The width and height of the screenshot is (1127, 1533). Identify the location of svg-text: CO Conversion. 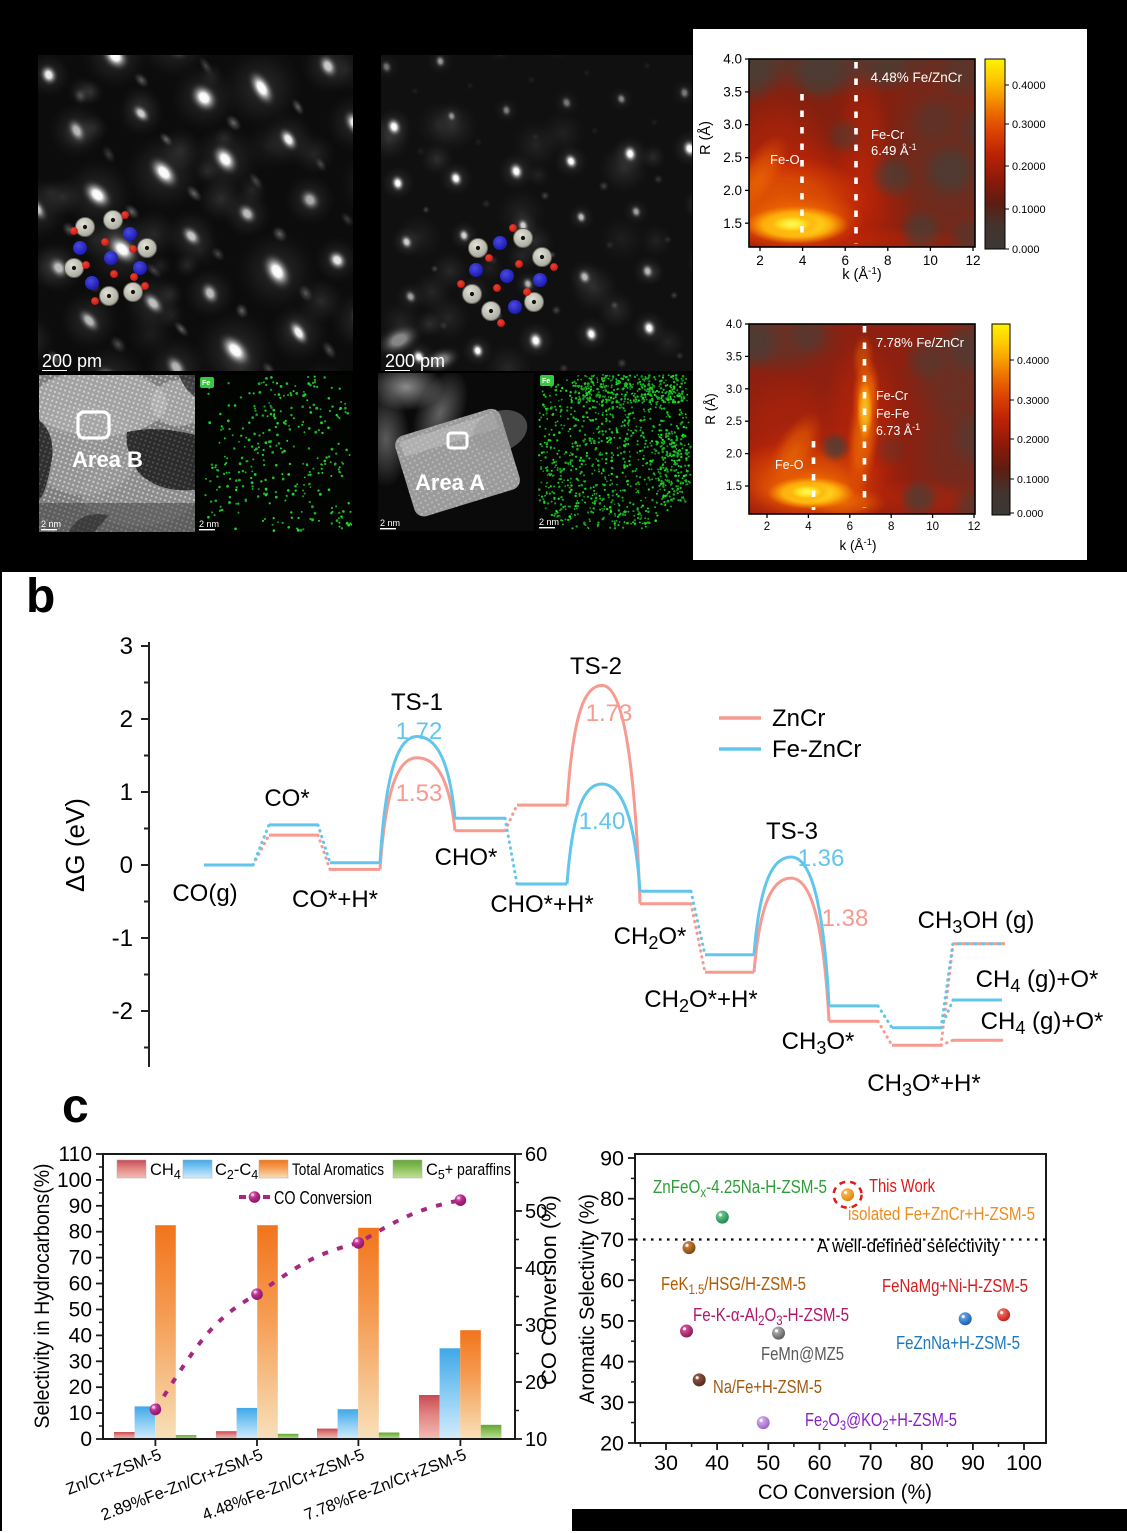
(323, 1197).